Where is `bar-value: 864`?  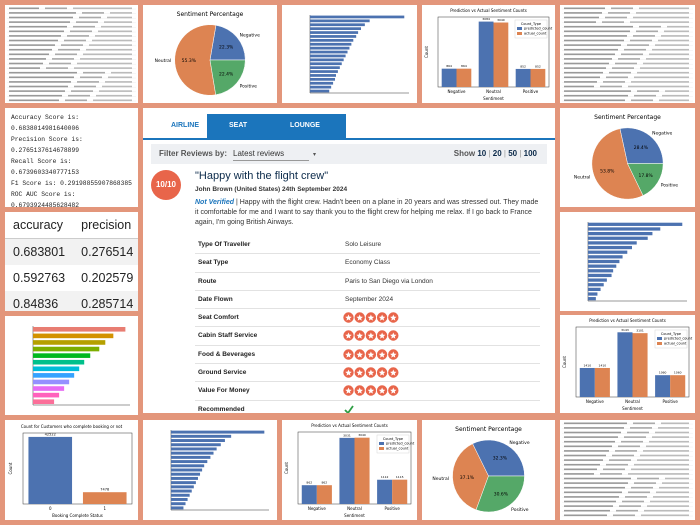
bar-value: 864 is located at coordinates (449, 66).